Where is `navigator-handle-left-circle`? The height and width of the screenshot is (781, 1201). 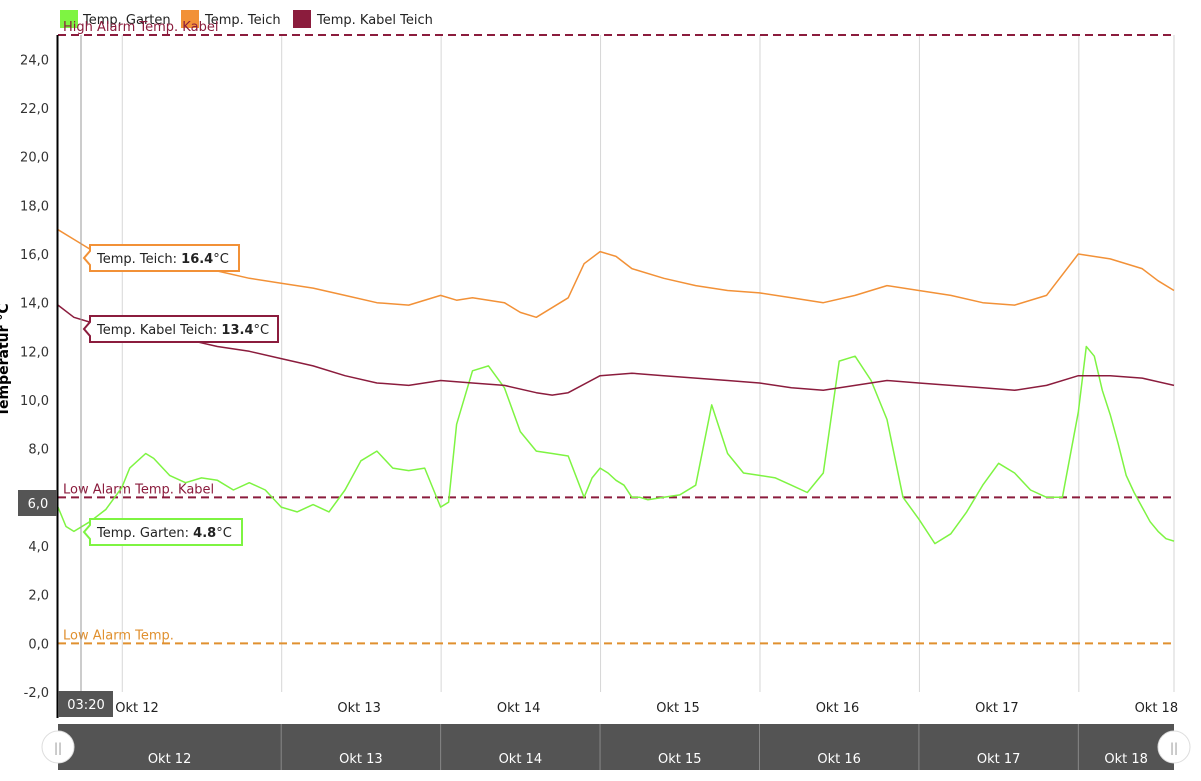 navigator-handle-left-circle is located at coordinates (58, 747).